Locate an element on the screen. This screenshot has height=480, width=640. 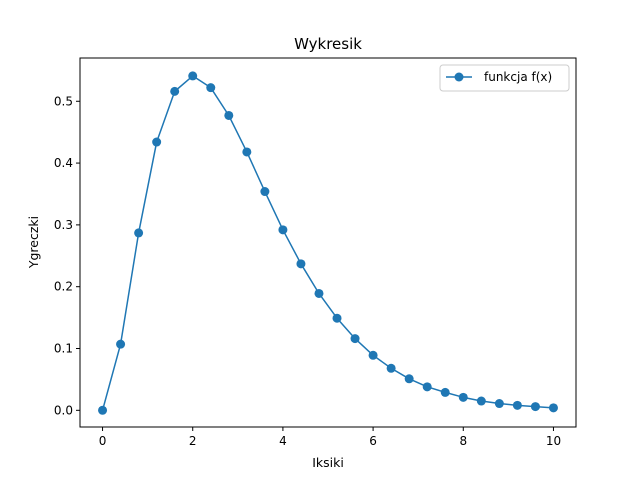
legend-entry-label: funkcja f(x) is located at coordinates (518, 77).